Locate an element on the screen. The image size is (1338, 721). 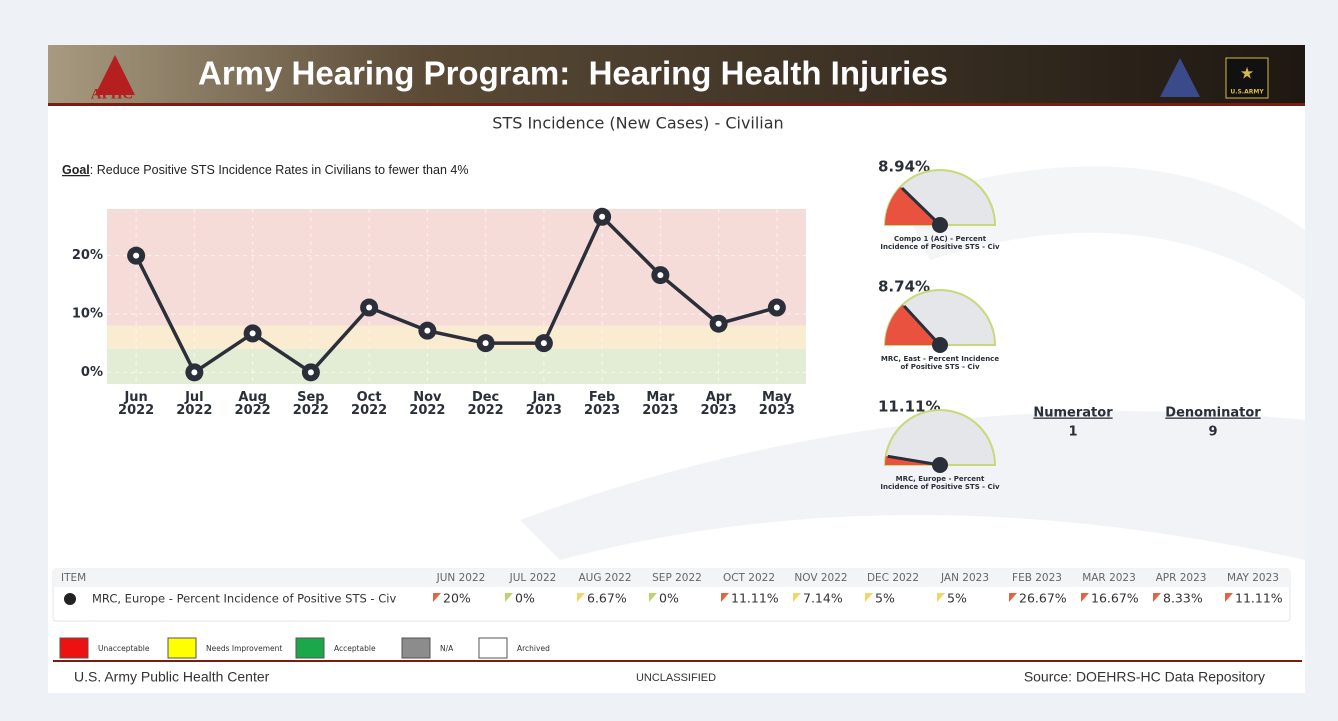
goal-label: Goal is located at coordinates (76, 170).